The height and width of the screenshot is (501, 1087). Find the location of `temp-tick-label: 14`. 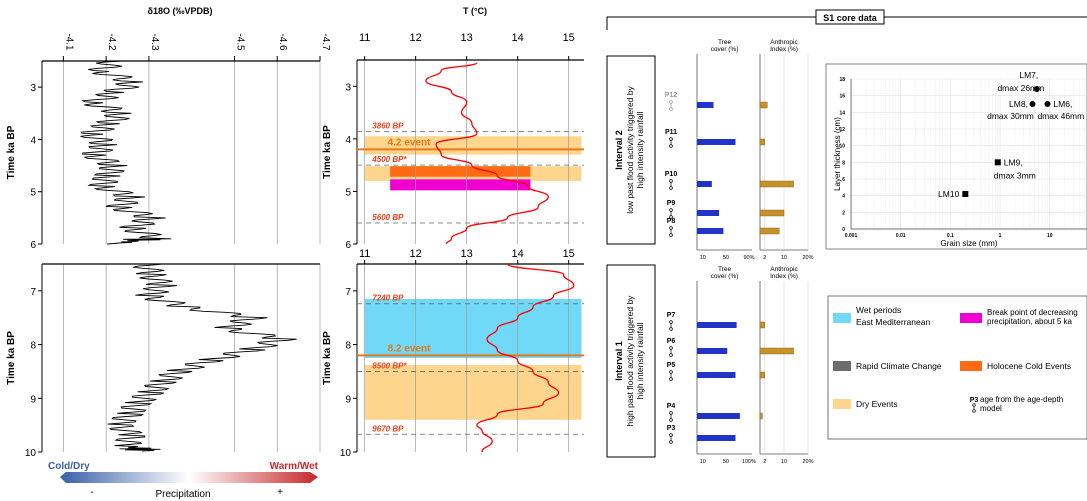

temp-tick-label: 14 is located at coordinates (518, 38).